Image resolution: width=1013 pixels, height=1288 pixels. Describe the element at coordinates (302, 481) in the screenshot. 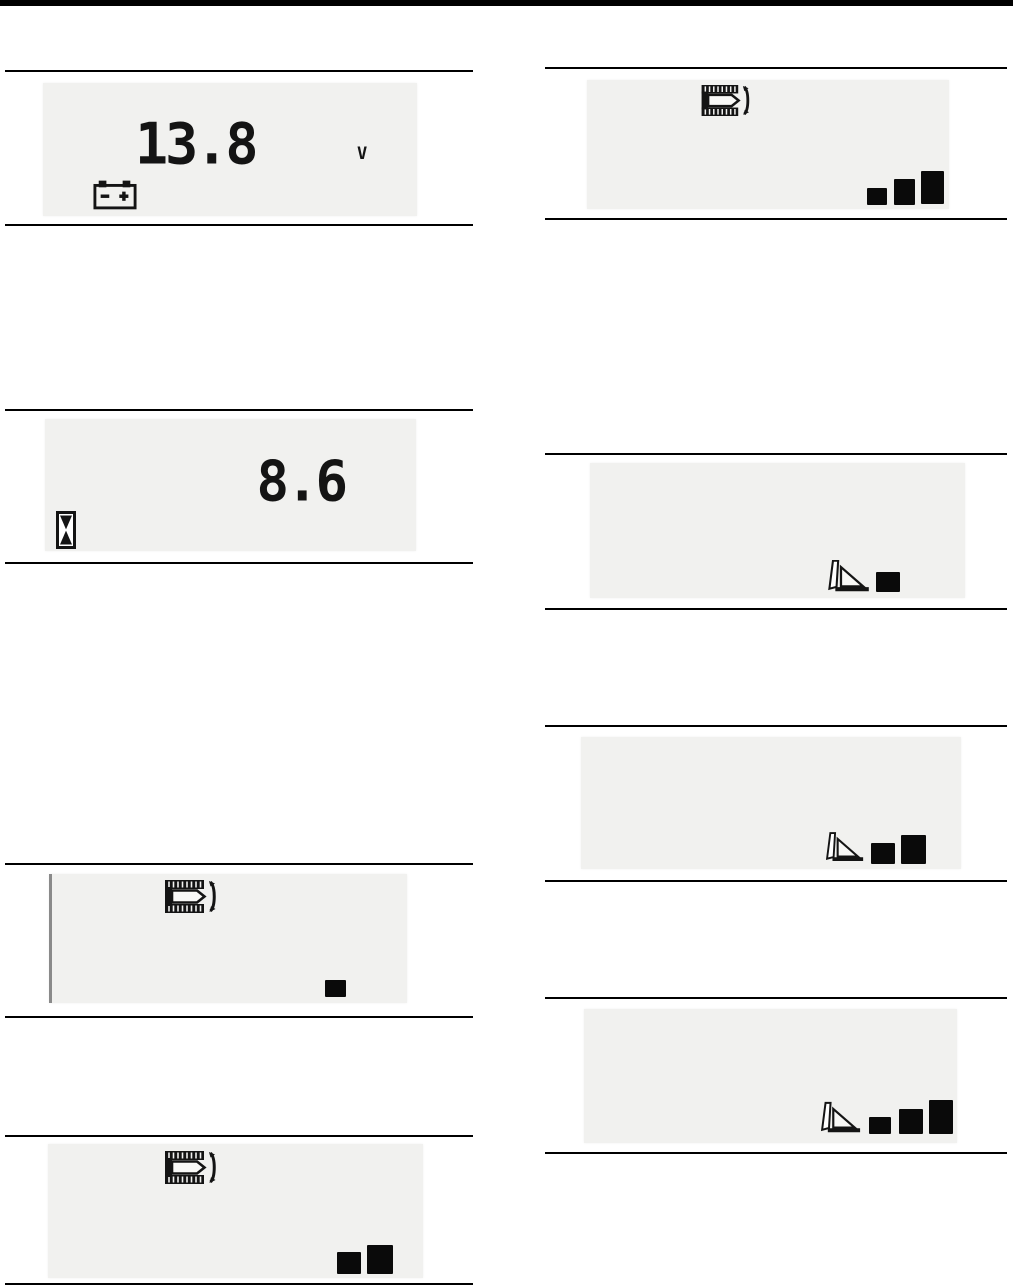

I see `hour-meter-value: 8.6` at that location.